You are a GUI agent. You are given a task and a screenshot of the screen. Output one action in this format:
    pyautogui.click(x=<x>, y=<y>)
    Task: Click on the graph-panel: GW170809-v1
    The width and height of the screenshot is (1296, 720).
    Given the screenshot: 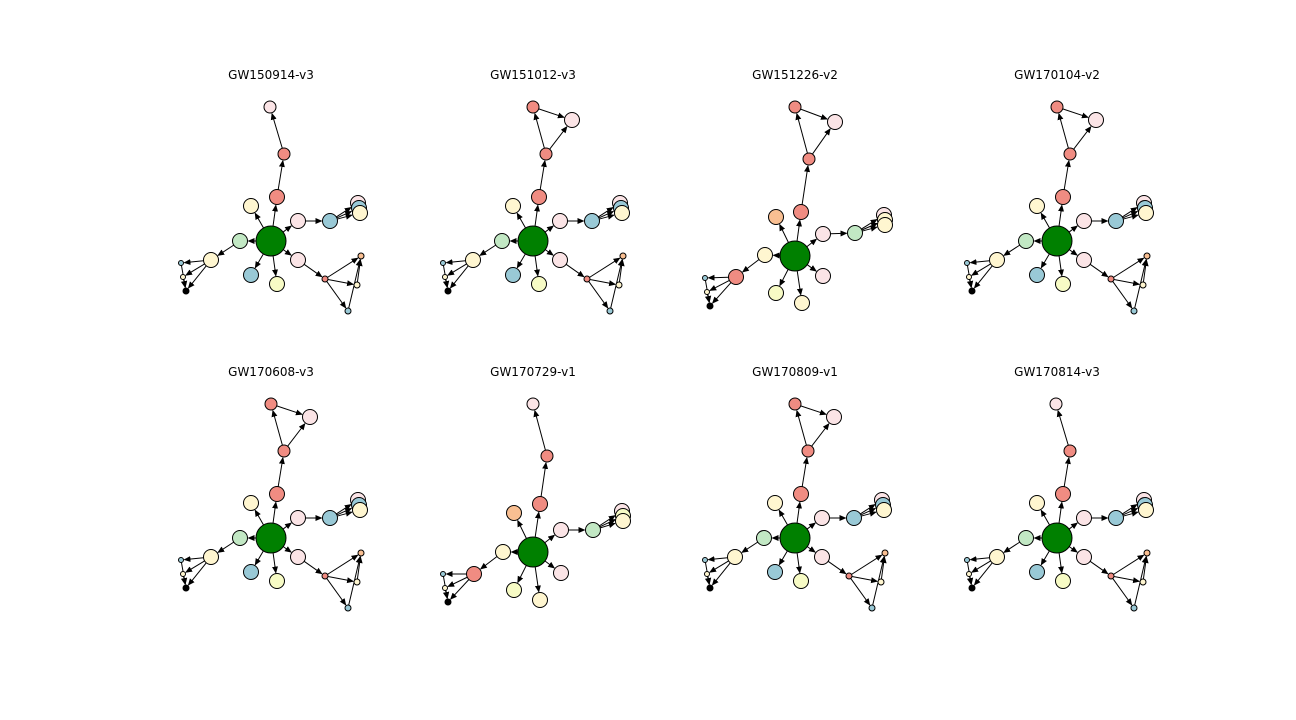 What is the action you would take?
    pyautogui.click(x=797, y=488)
    